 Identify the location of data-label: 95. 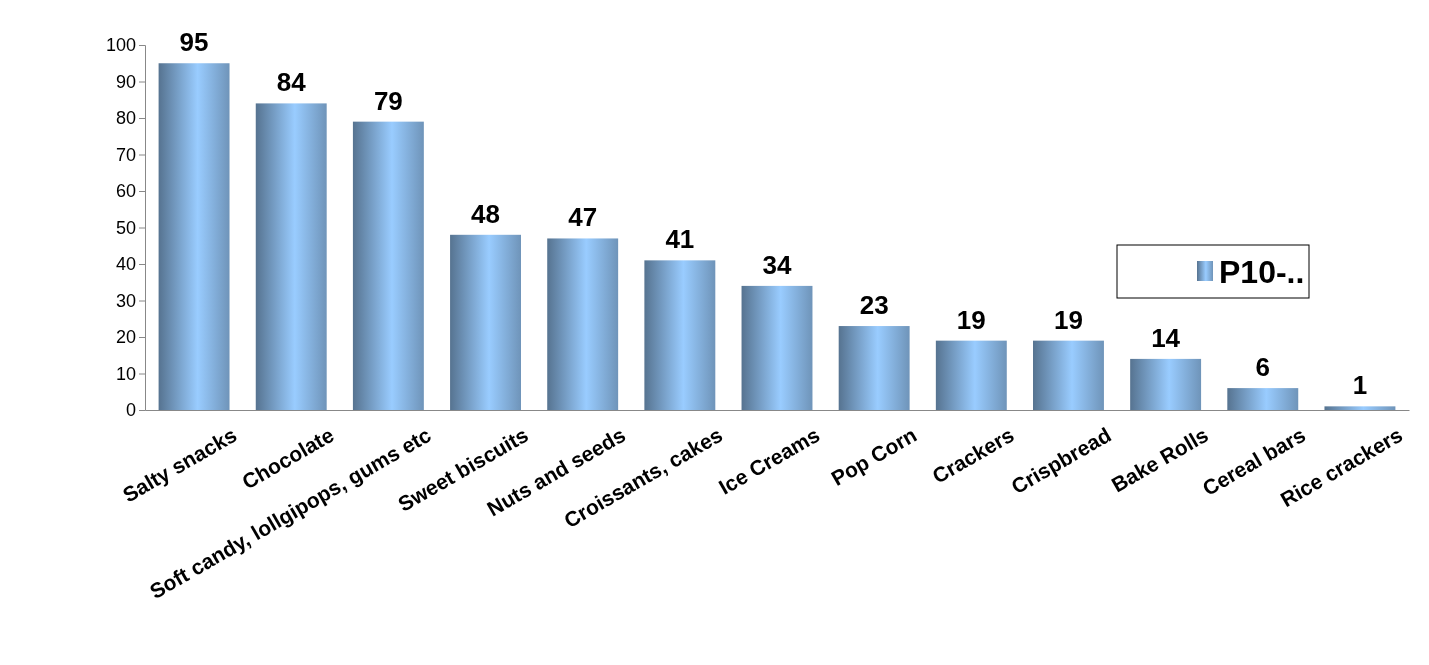
(194, 42).